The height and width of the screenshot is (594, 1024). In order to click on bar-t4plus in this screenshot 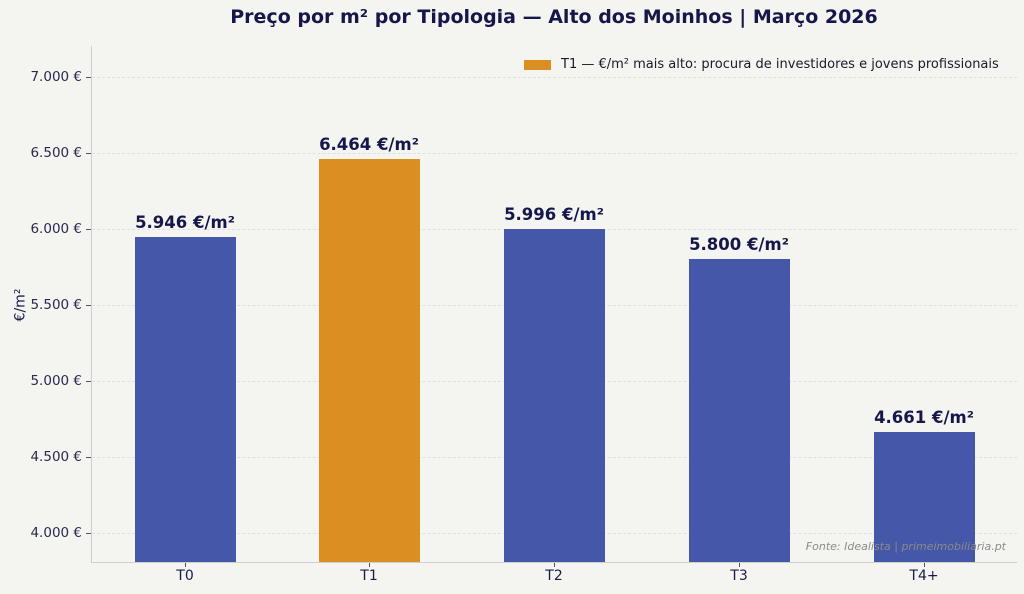, I will do `click(924, 497)`.